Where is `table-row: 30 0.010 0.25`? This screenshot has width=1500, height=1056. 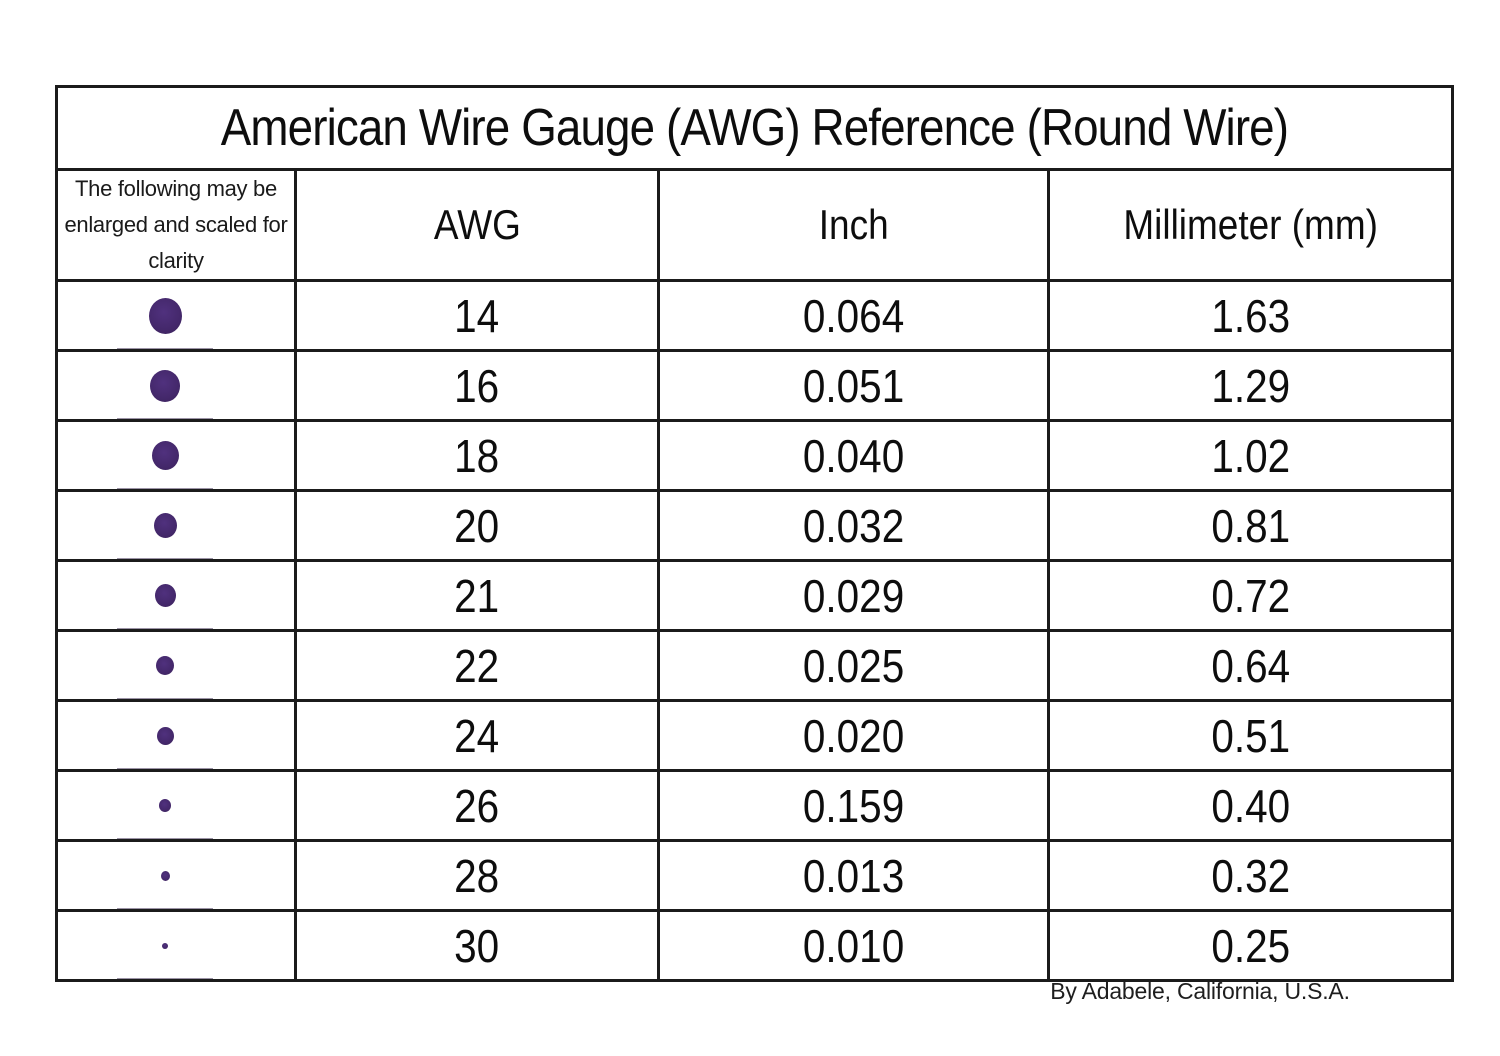
table-row: 30 0.010 0.25 is located at coordinates (754, 945).